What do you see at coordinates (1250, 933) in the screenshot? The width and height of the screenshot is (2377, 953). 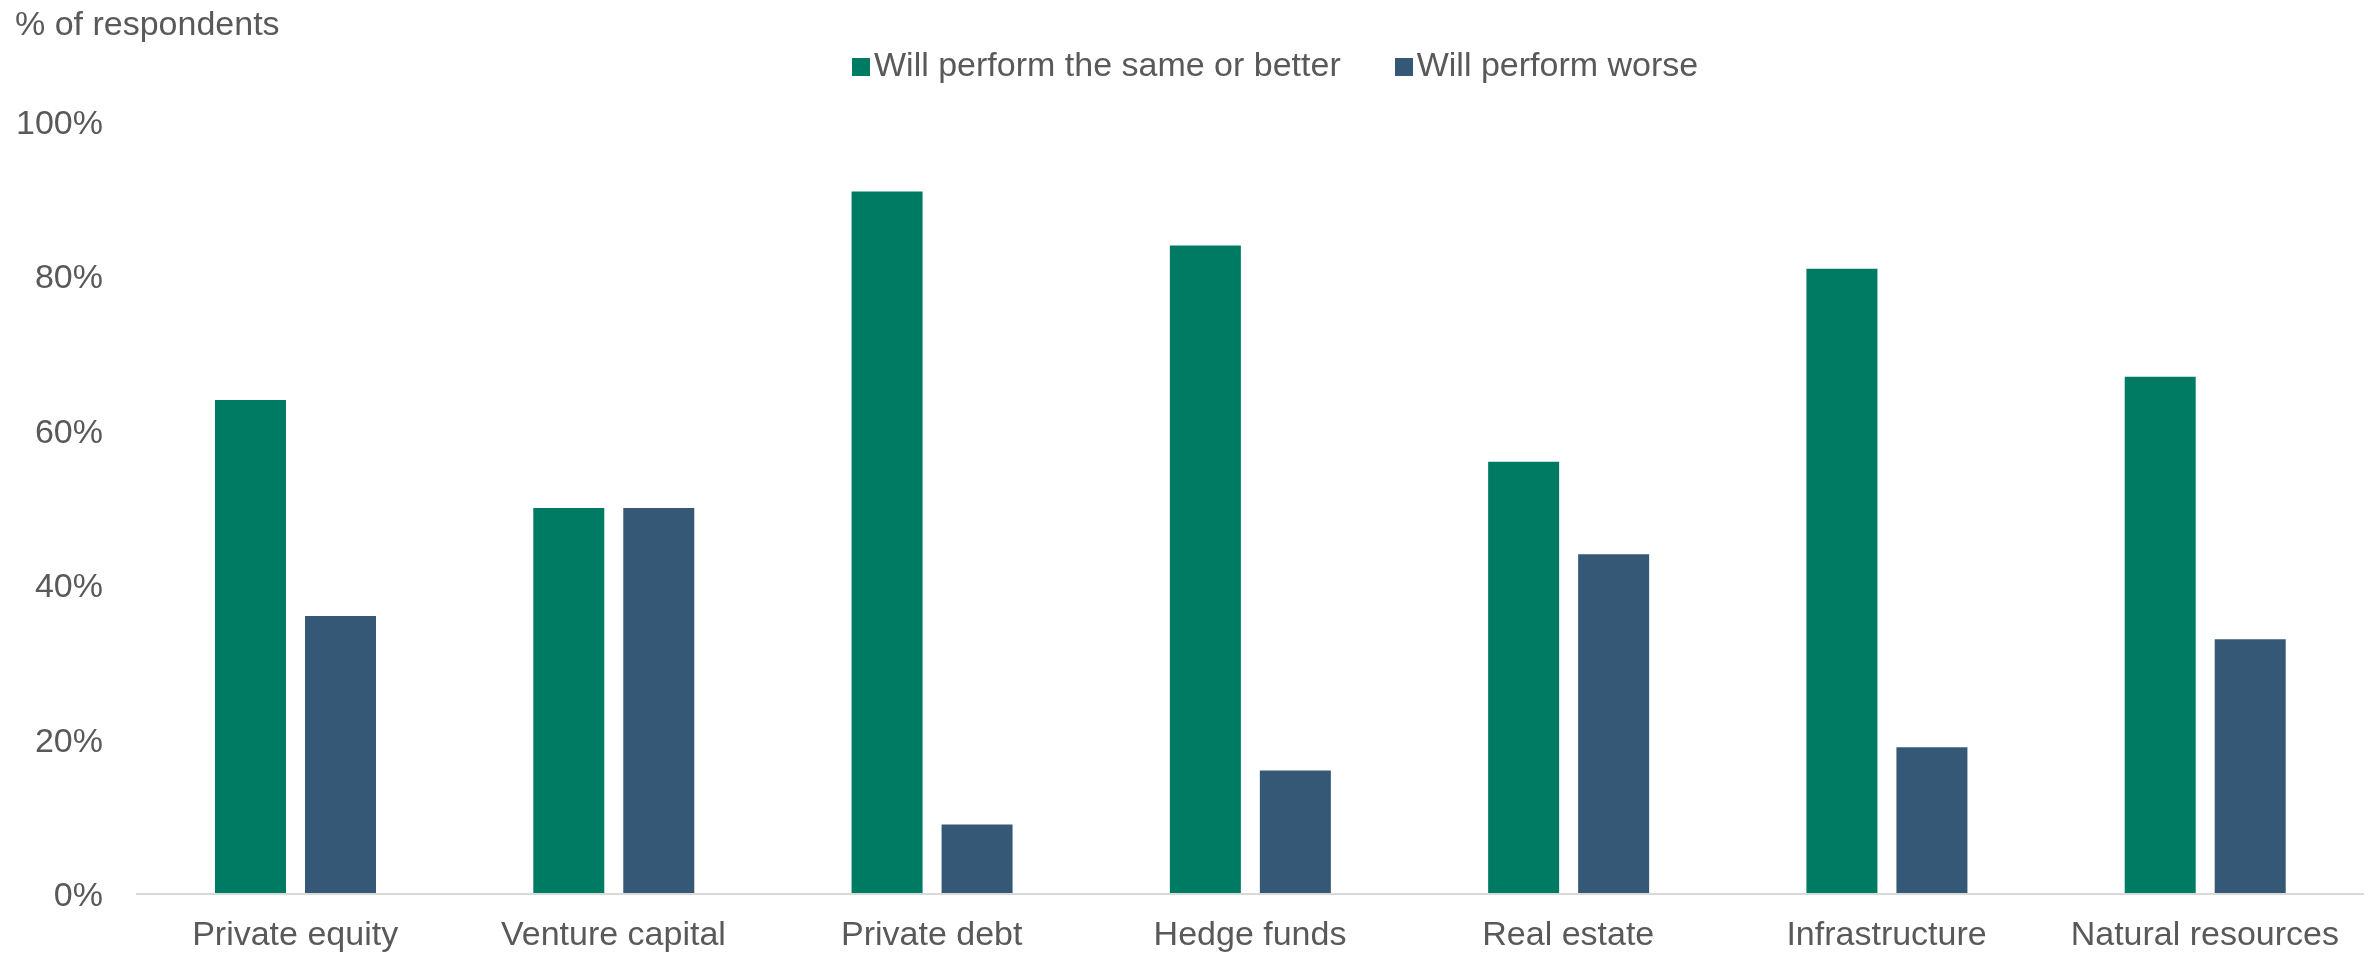 I see `x-tick-label: Hedge funds` at bounding box center [1250, 933].